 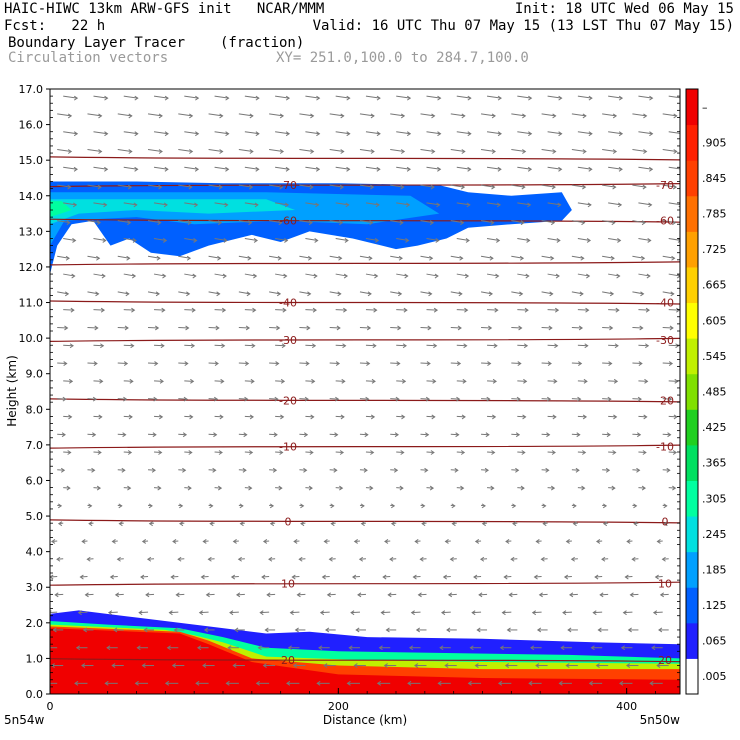 What do you see at coordinates (714, 285) in the screenshot?
I see `colorbar-label: .665` at bounding box center [714, 285].